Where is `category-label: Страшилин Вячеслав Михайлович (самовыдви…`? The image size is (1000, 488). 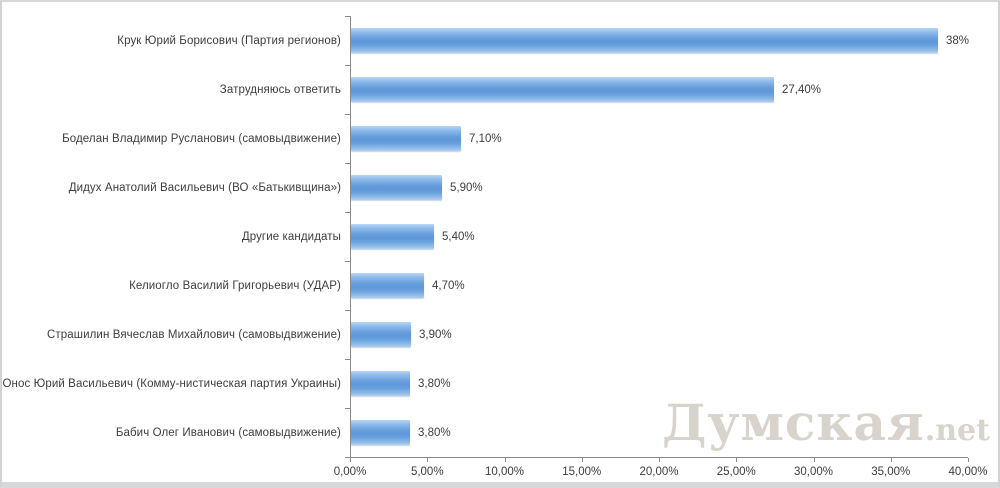 category-label: Страшилин Вячеслав Михайлович (самовыдви… is located at coordinates (194, 334).